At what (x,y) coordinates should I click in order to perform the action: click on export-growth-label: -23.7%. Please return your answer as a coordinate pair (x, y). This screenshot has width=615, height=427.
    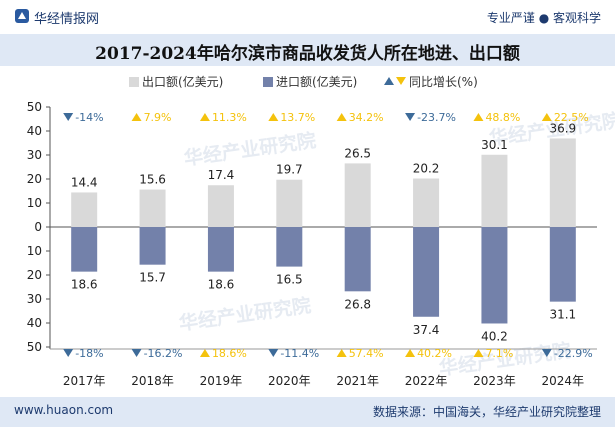
    Looking at the image, I should click on (436, 117).